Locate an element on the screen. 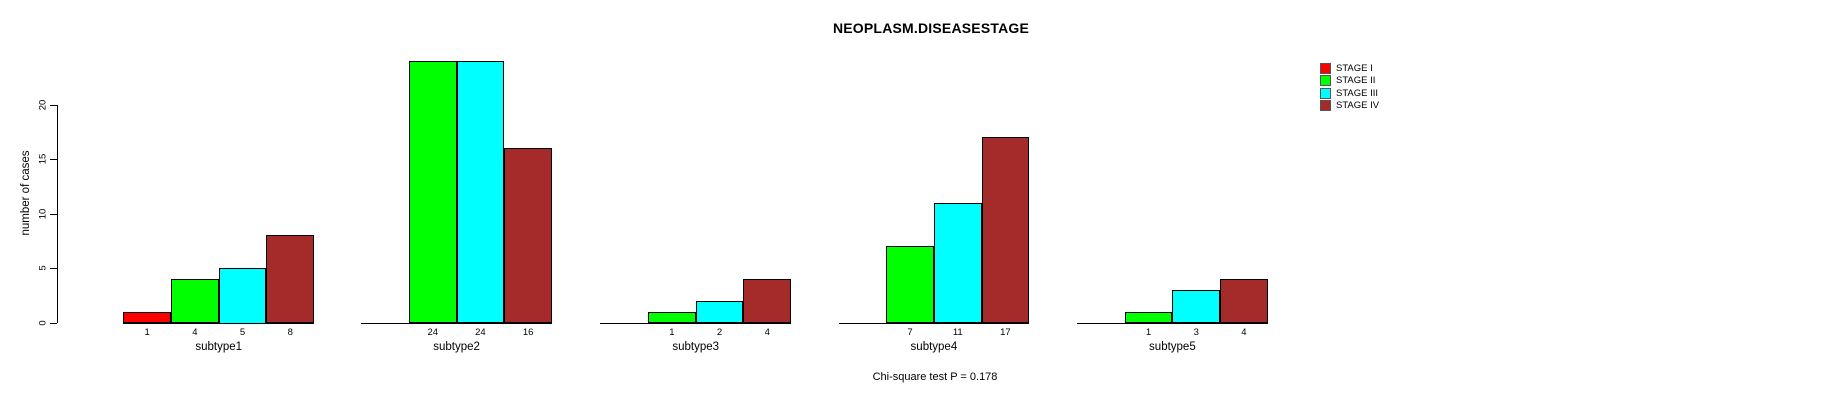  bar-subtype3-stage-ii is located at coordinates (672, 317).